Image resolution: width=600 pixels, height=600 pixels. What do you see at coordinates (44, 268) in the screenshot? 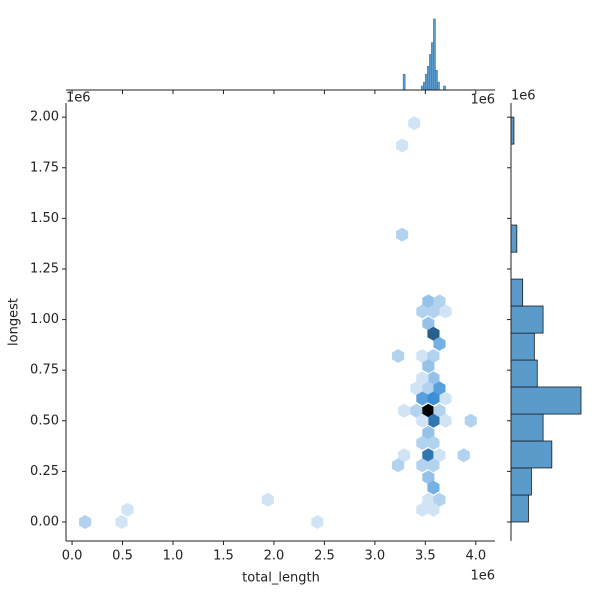
I see `y-tick-label: 1.25` at bounding box center [44, 268].